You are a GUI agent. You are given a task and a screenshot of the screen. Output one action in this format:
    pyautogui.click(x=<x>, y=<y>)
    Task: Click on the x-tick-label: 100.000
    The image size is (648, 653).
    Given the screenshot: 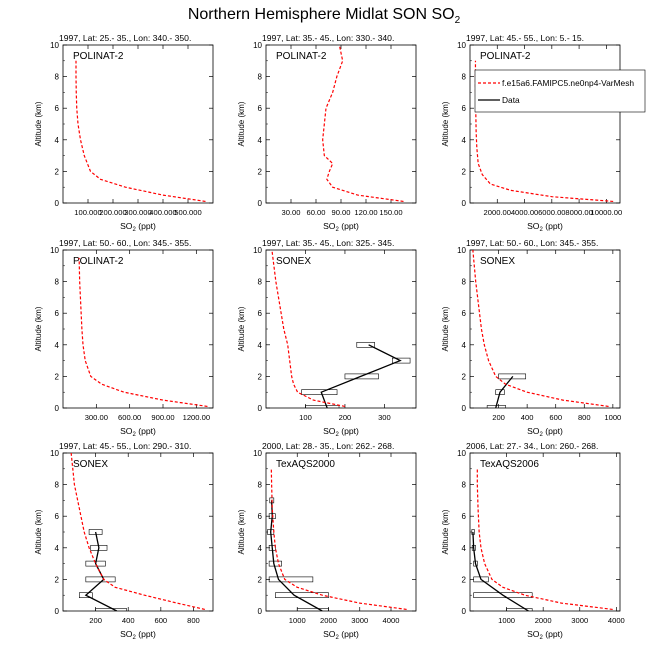 What is the action you would take?
    pyautogui.click(x=87, y=212)
    